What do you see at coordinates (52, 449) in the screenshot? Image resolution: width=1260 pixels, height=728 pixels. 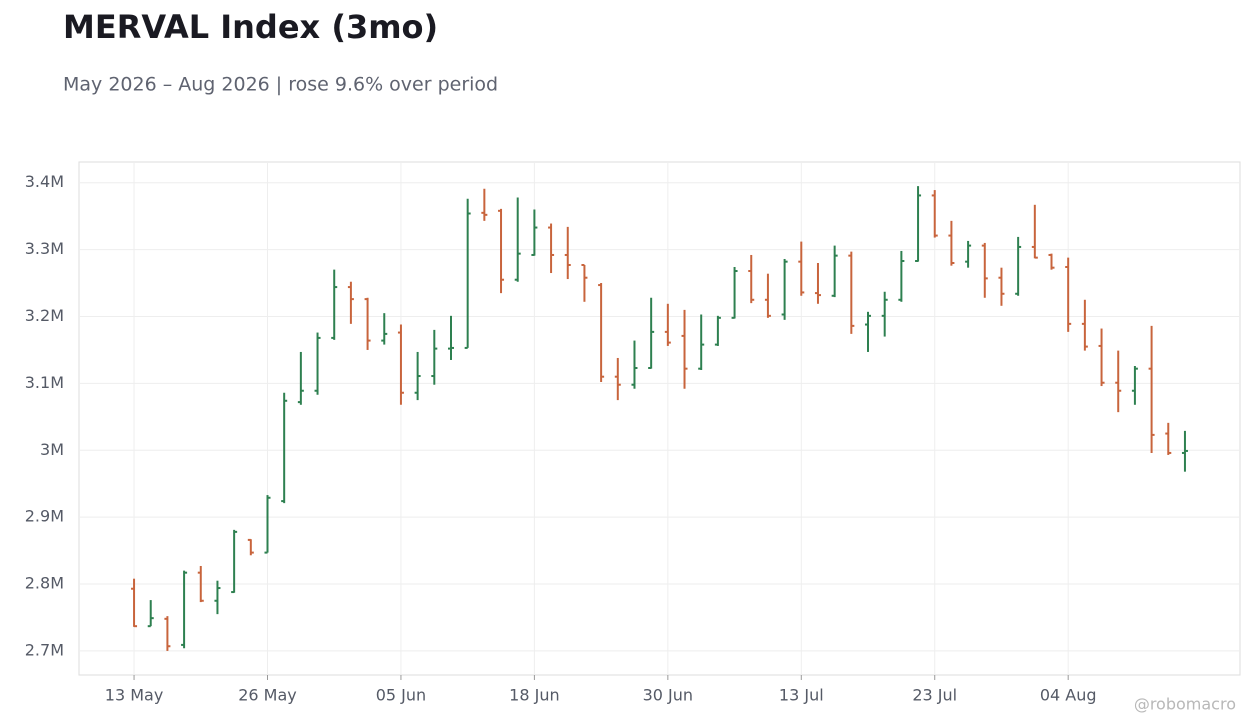 I see `y-tick-label: 3M` at bounding box center [52, 449].